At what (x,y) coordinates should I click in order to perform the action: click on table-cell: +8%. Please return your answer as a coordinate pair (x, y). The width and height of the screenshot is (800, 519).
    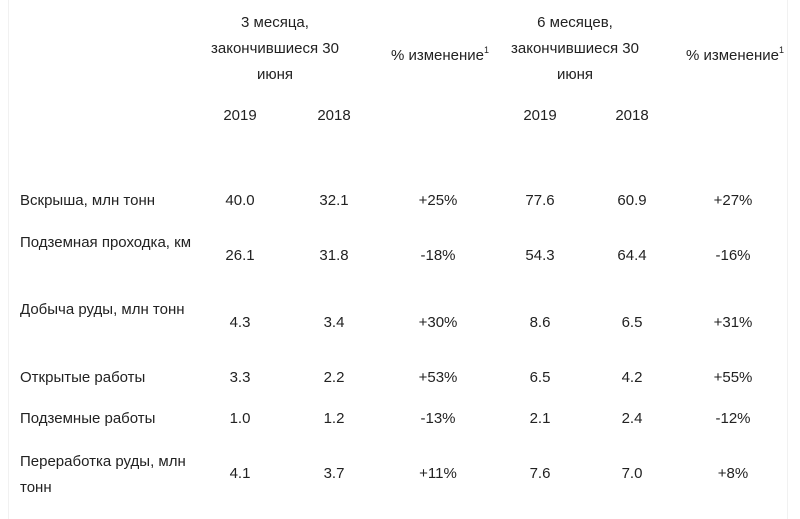
    Looking at the image, I should click on (733, 473).